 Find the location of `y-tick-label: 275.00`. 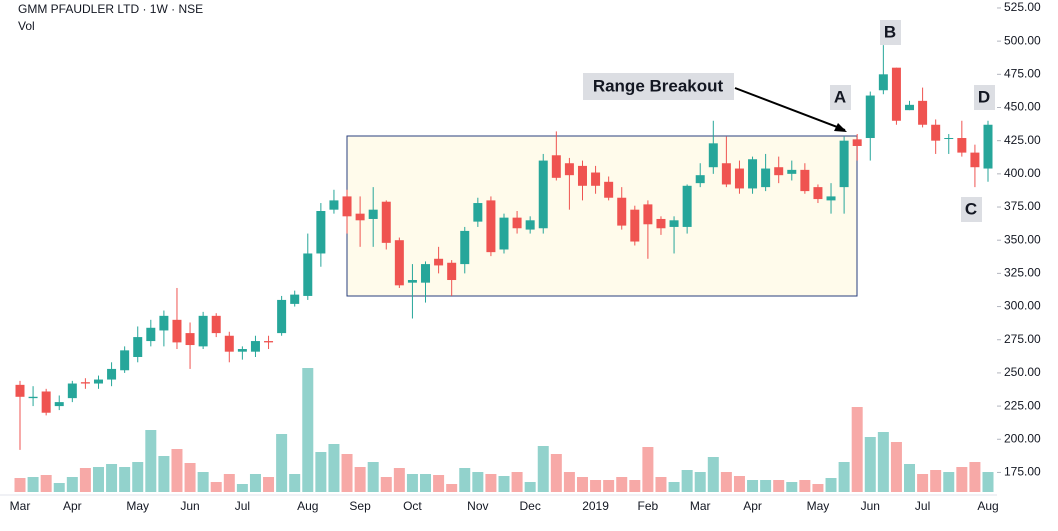

y-tick-label: 275.00 is located at coordinates (1022, 339).